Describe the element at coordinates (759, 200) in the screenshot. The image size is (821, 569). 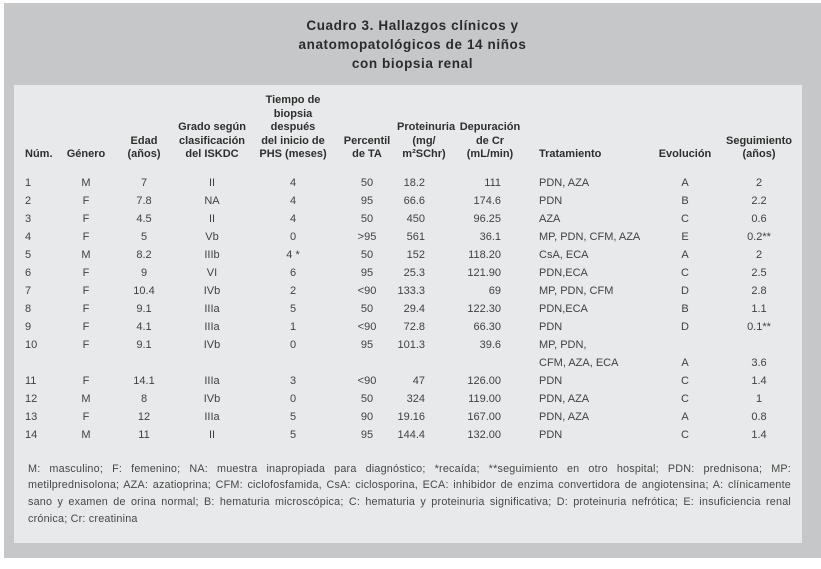
I see `cell-seguimiento: 2.2` at that location.